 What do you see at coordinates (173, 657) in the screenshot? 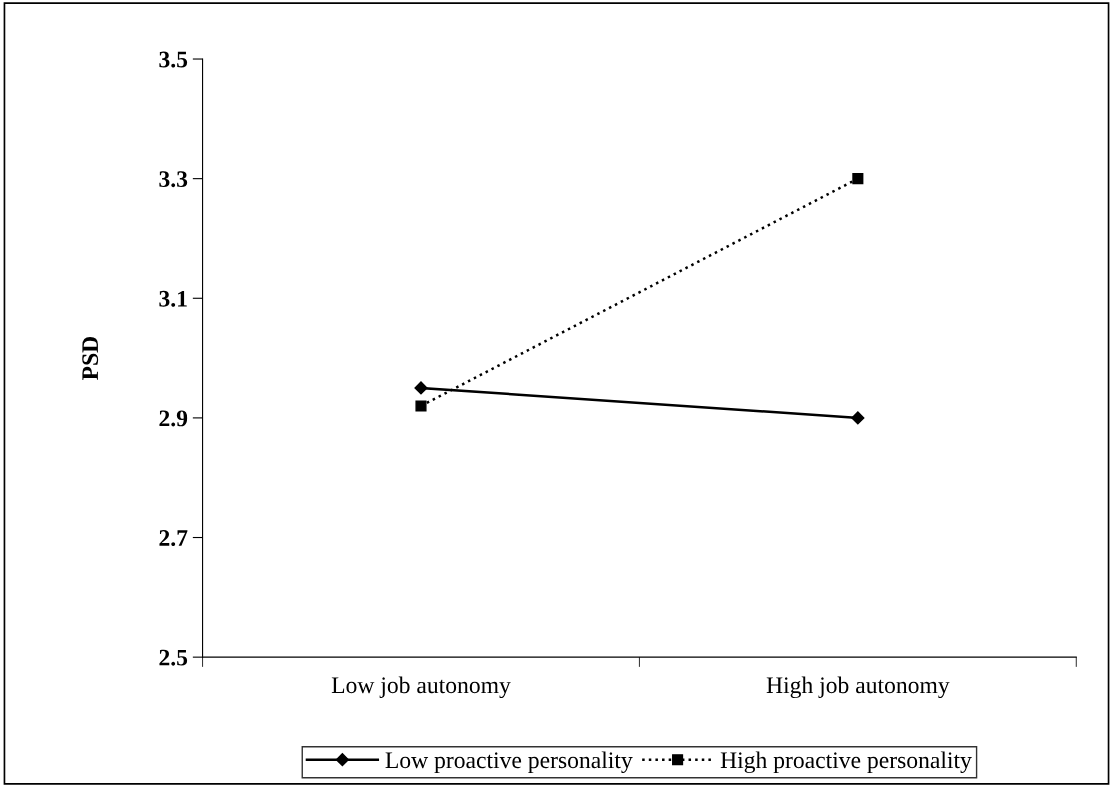
I see `y-tick-label: 2.5` at bounding box center [173, 657].